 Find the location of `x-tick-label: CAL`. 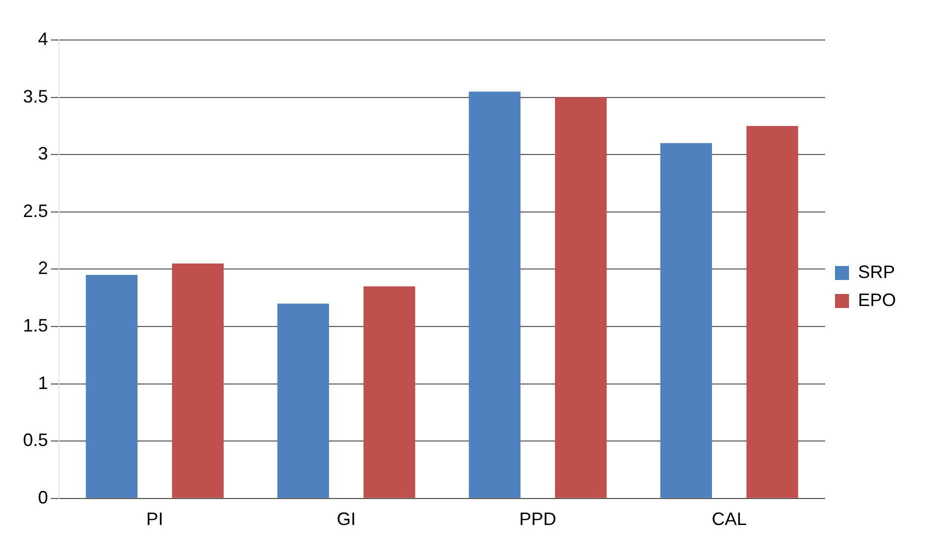

x-tick-label: CAL is located at coordinates (729, 519).